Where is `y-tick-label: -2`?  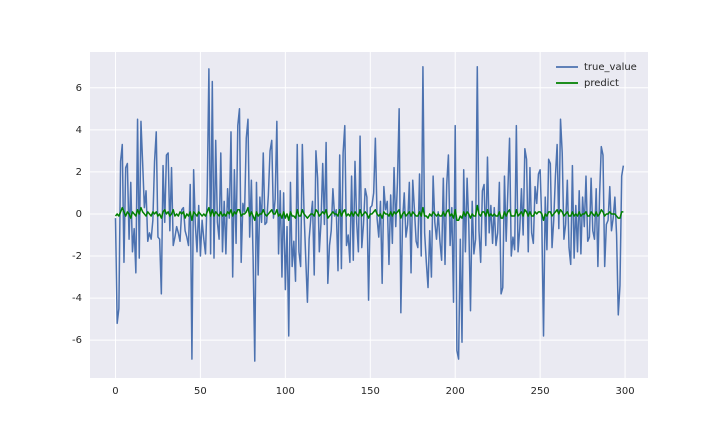
y-tick-label: -2 is located at coordinates (77, 256).